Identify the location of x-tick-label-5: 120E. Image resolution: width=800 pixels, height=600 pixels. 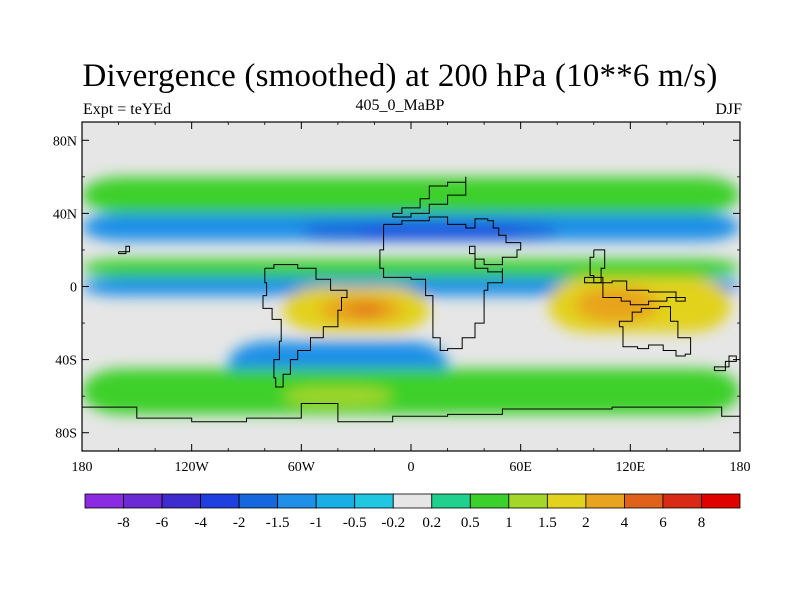
(631, 467).